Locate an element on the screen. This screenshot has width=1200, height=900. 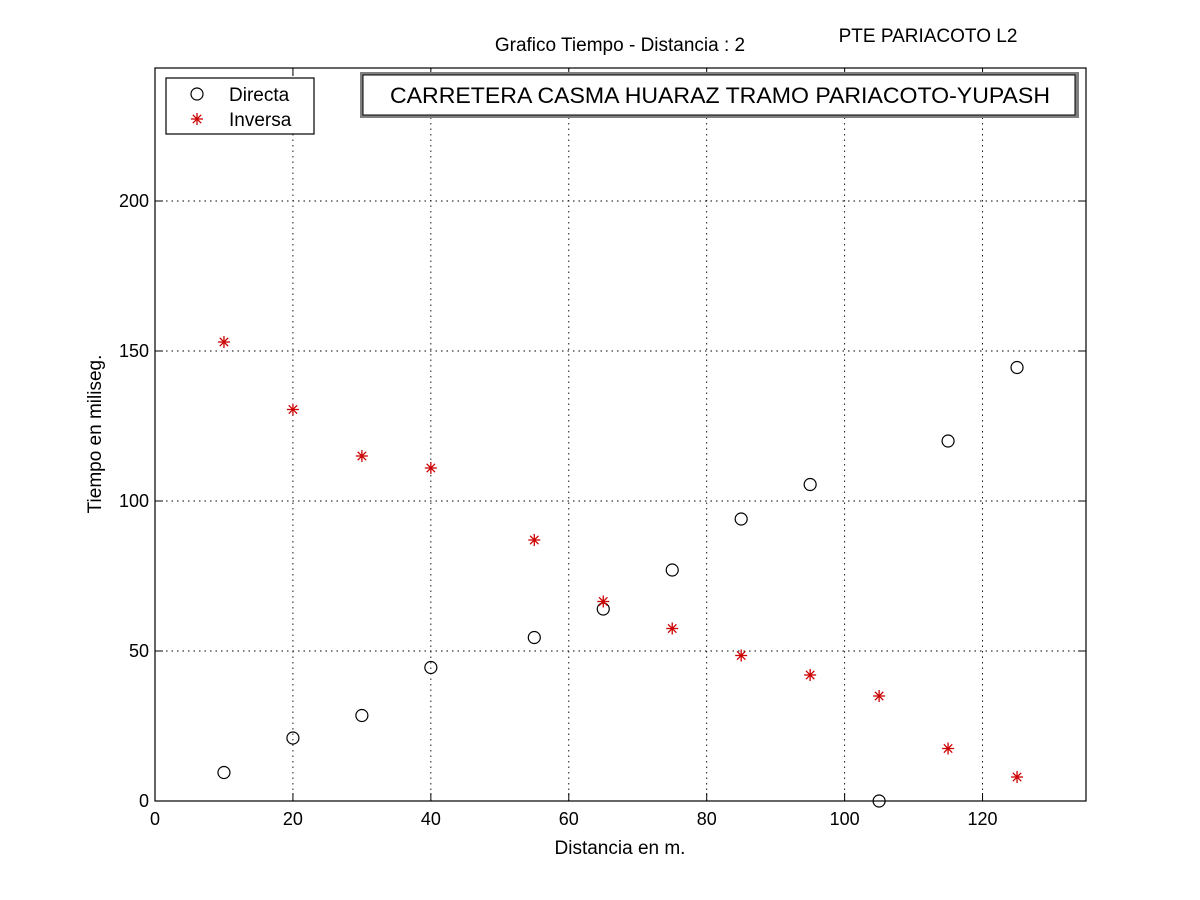
x-axis-label: Distancia en m. is located at coordinates (620, 848).